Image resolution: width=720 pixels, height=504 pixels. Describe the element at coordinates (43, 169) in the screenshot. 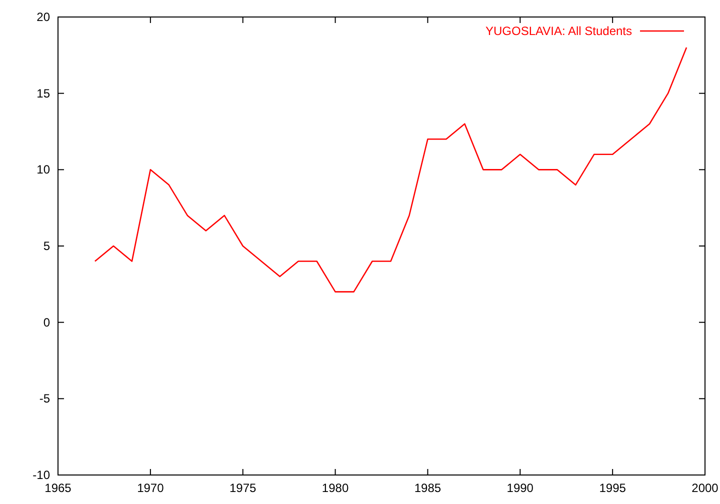

I see `y-tick-label: 10` at that location.